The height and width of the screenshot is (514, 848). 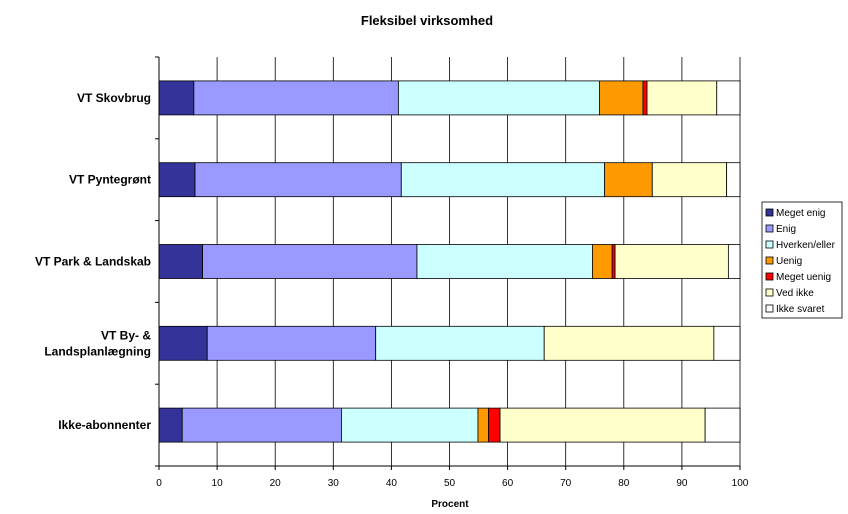 I want to click on x-tick-label-20: 20, so click(x=276, y=483).